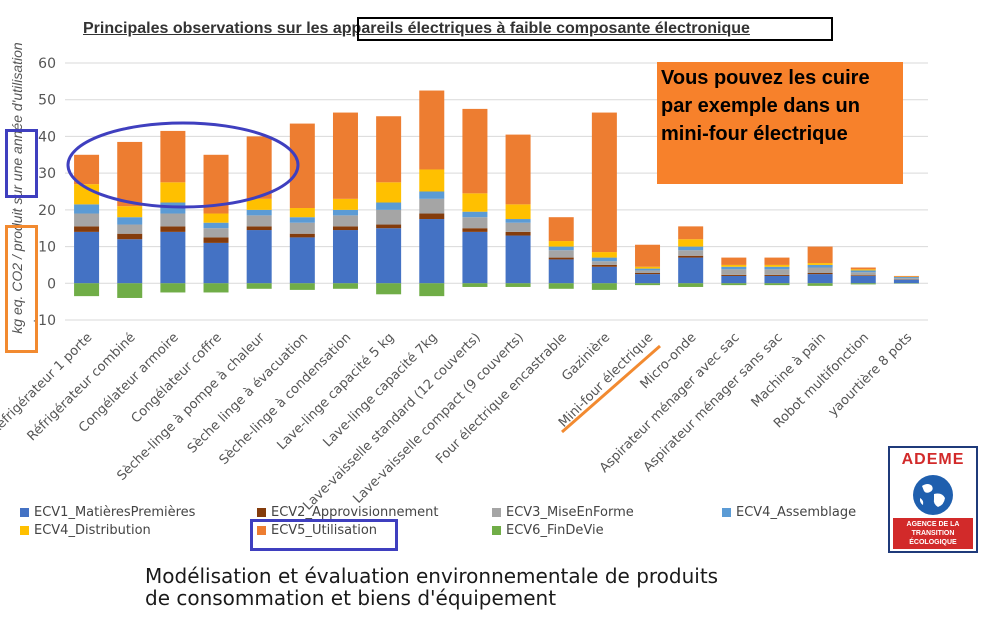 The height and width of the screenshot is (624, 988). I want to click on highlight-ellipse, so click(183, 165).